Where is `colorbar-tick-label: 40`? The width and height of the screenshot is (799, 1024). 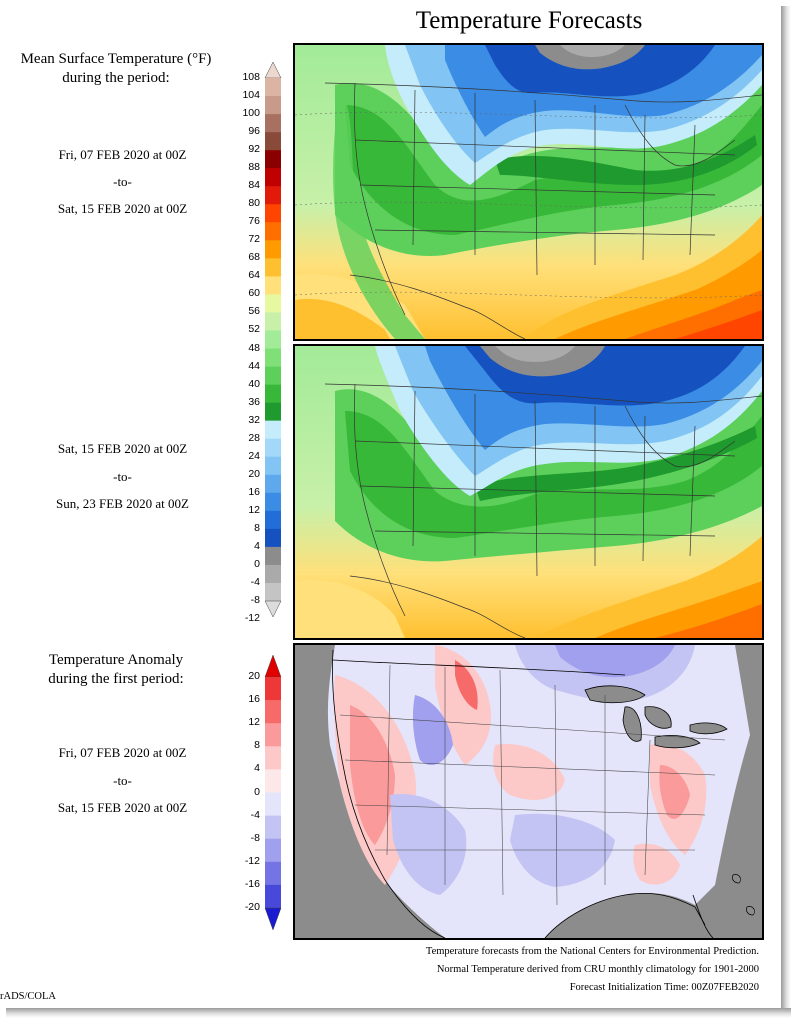
colorbar-tick-label: 40 is located at coordinates (254, 383).